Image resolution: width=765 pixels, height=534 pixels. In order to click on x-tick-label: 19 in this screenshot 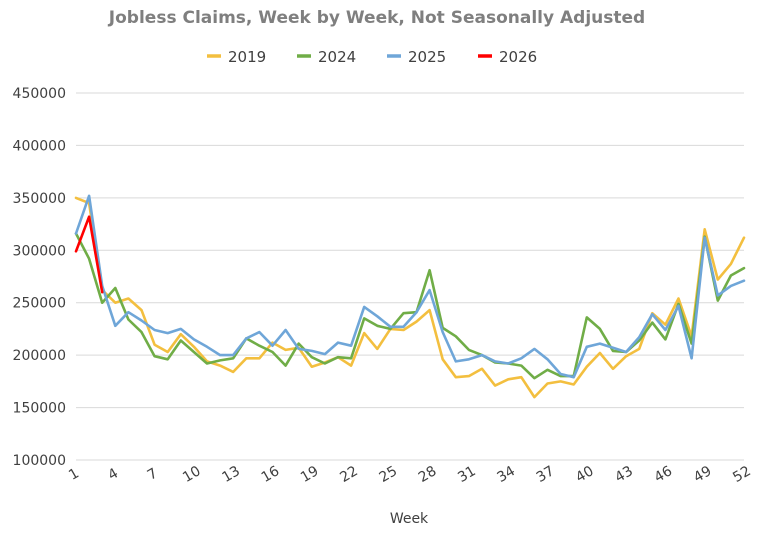, I will do `click(309, 474)`.